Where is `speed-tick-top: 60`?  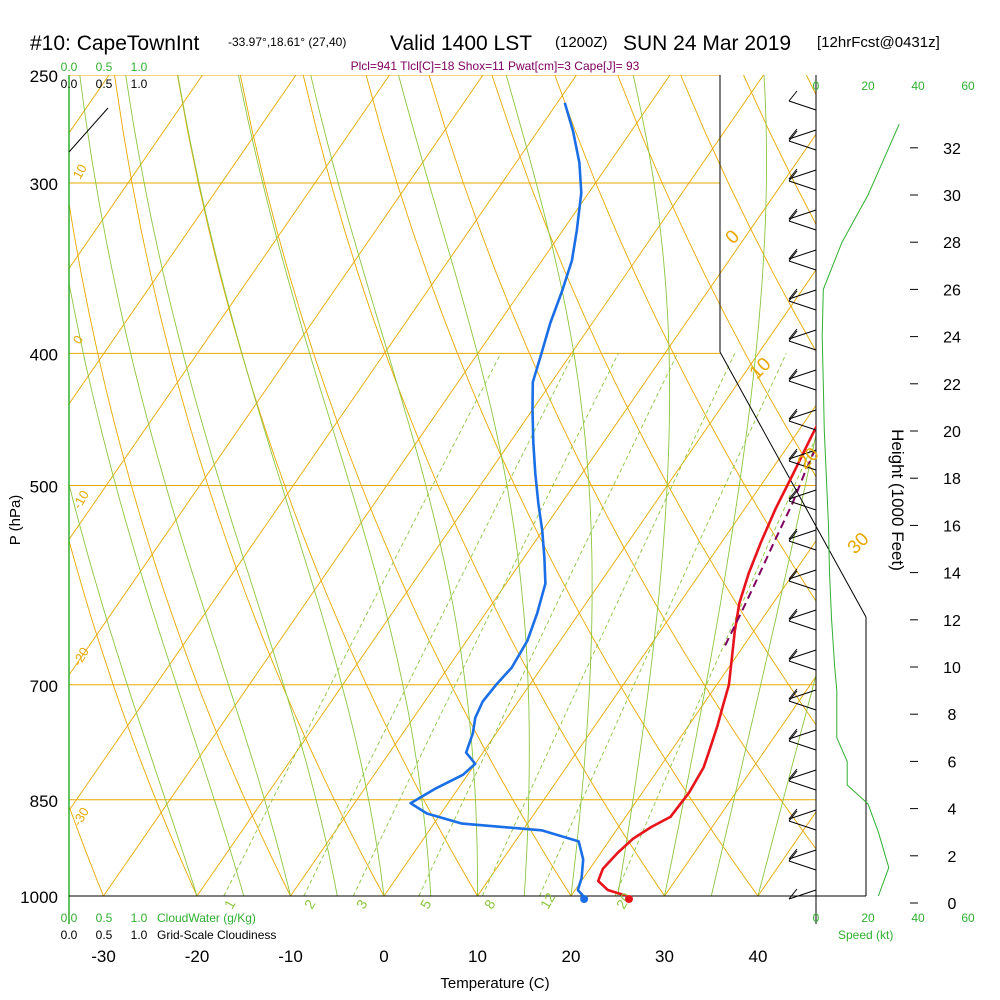
speed-tick-top: 60 is located at coordinates (968, 86).